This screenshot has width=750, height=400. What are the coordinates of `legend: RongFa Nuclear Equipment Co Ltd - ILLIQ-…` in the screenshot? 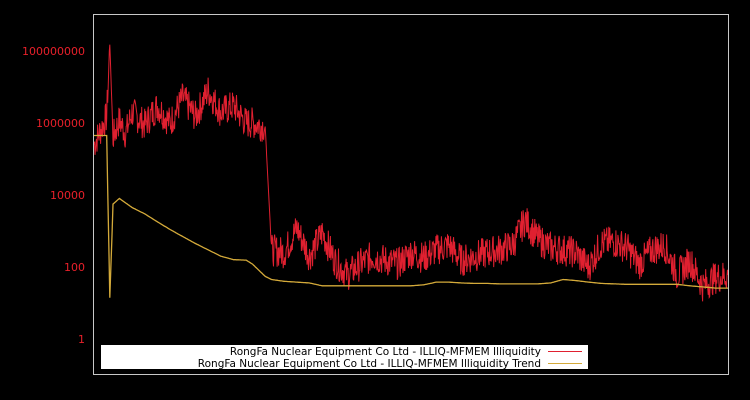 It's located at (344, 357).